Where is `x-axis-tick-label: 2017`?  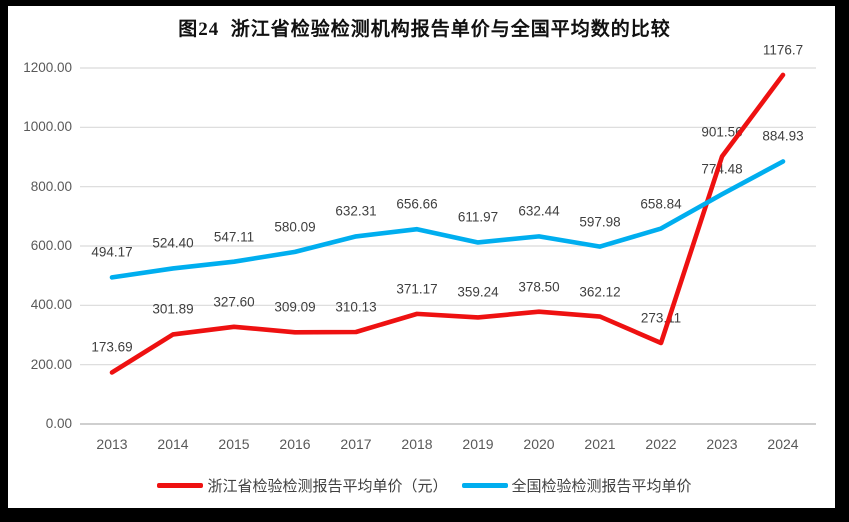
x-axis-tick-label: 2017 is located at coordinates (356, 444).